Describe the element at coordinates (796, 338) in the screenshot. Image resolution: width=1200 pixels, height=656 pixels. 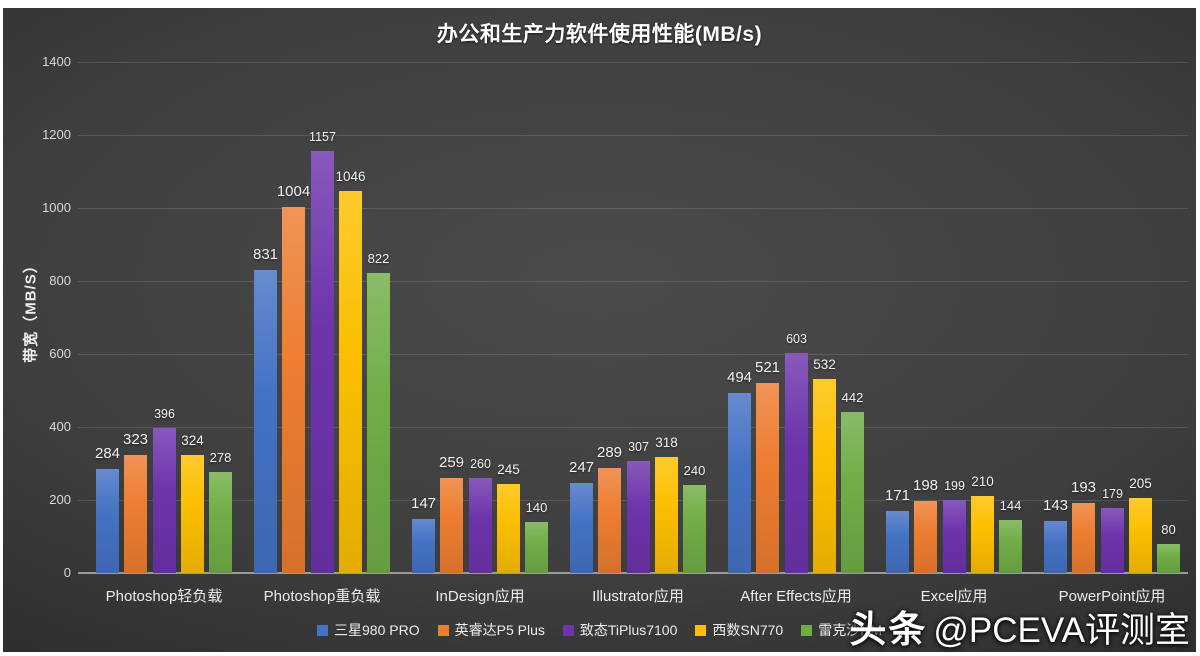
I see `value-label: 603` at that location.